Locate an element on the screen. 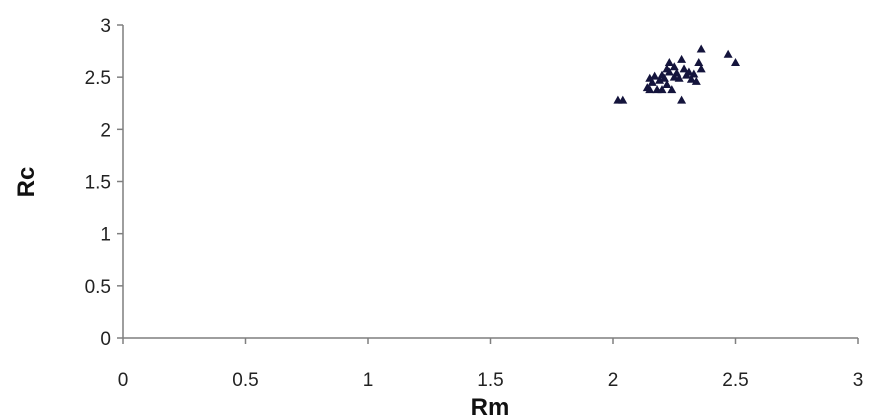 The image size is (869, 419). y-tick-label: 2 is located at coordinates (105, 130).